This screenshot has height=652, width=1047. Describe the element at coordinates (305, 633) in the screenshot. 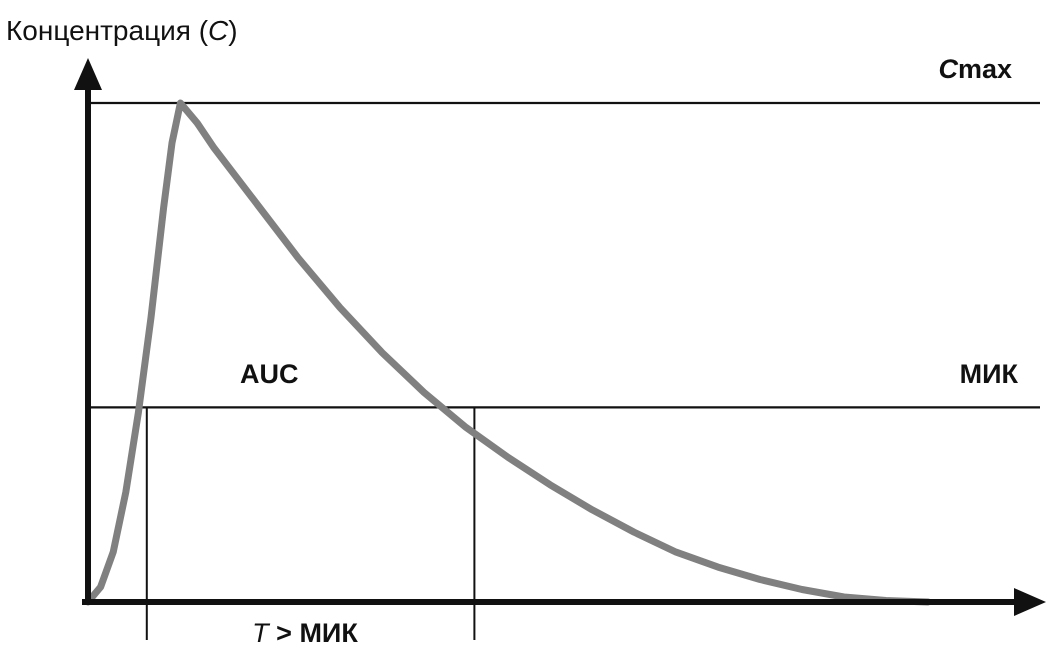

I see `time-above-mic-label: T > МИК` at that location.